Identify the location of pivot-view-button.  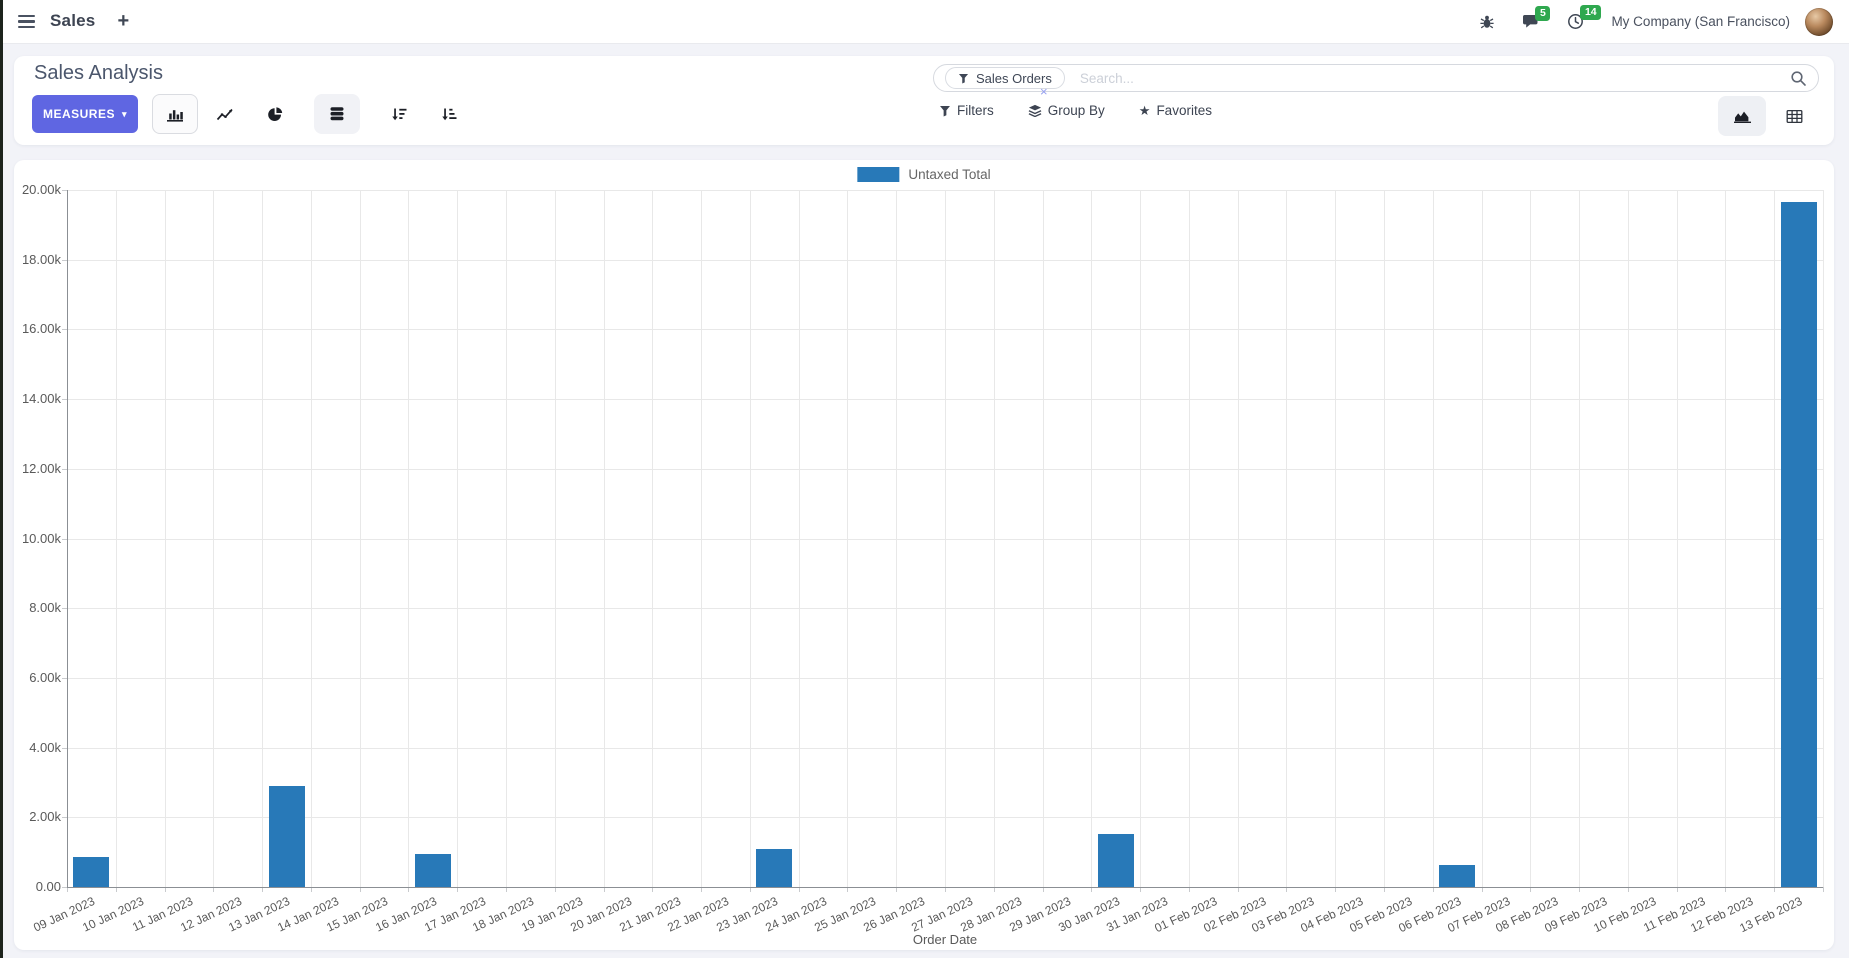
(1794, 116).